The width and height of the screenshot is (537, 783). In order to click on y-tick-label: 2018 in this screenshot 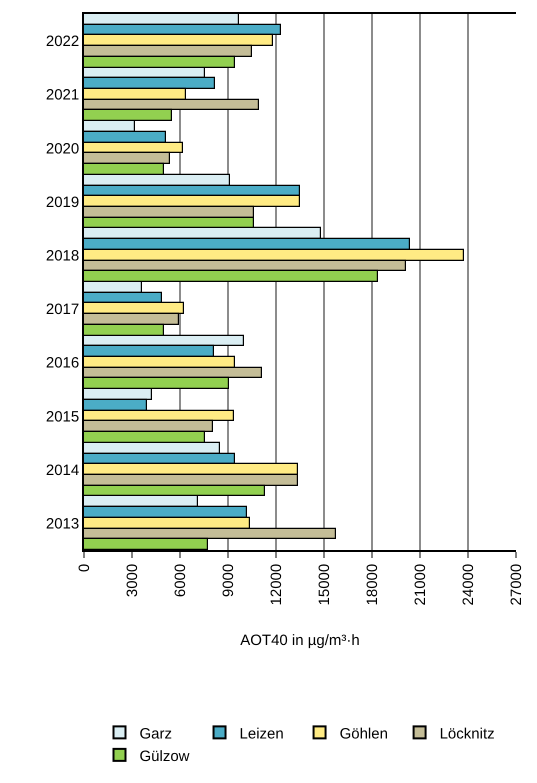, I will do `click(63, 255)`.